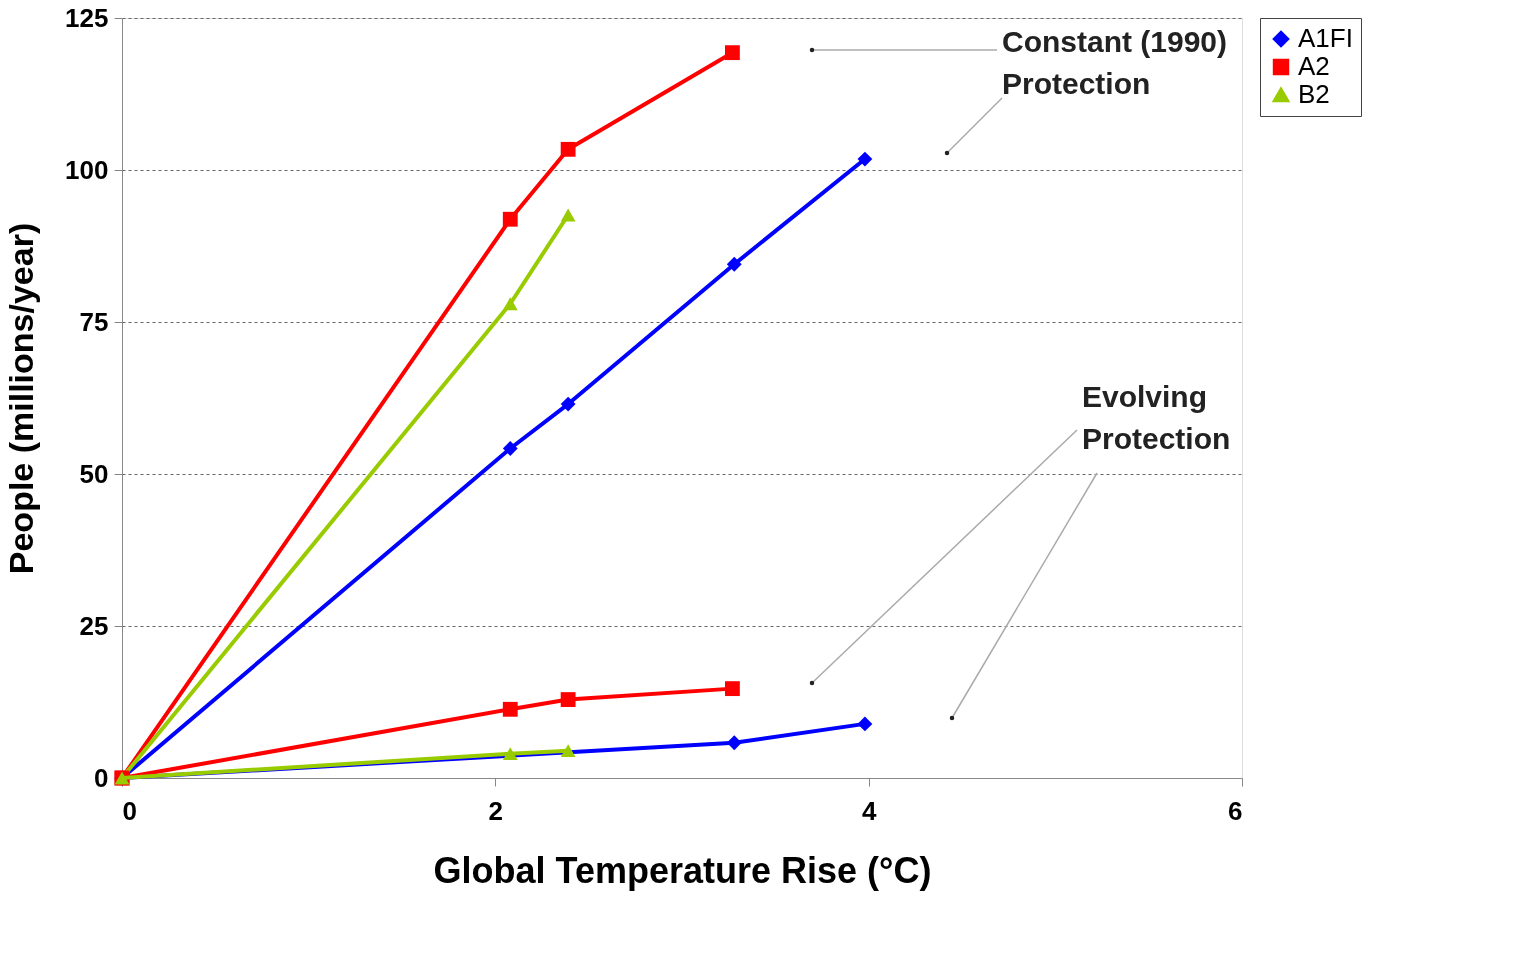 This screenshot has height=955, width=1520. What do you see at coordinates (1115, 62) in the screenshot?
I see `annotation: Constant (1990) Protection` at bounding box center [1115, 62].